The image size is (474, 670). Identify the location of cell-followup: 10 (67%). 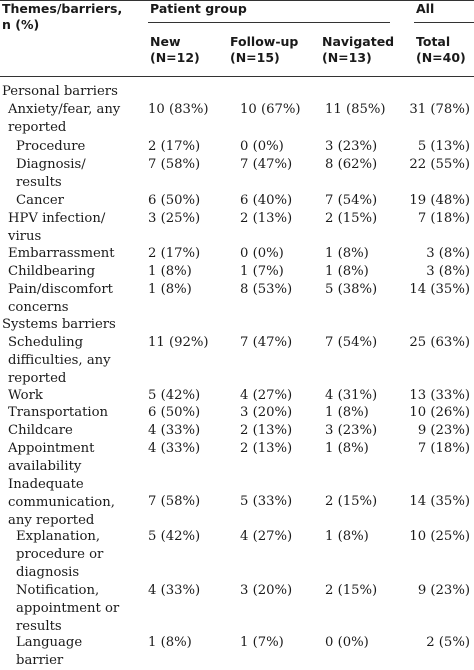
(270, 109).